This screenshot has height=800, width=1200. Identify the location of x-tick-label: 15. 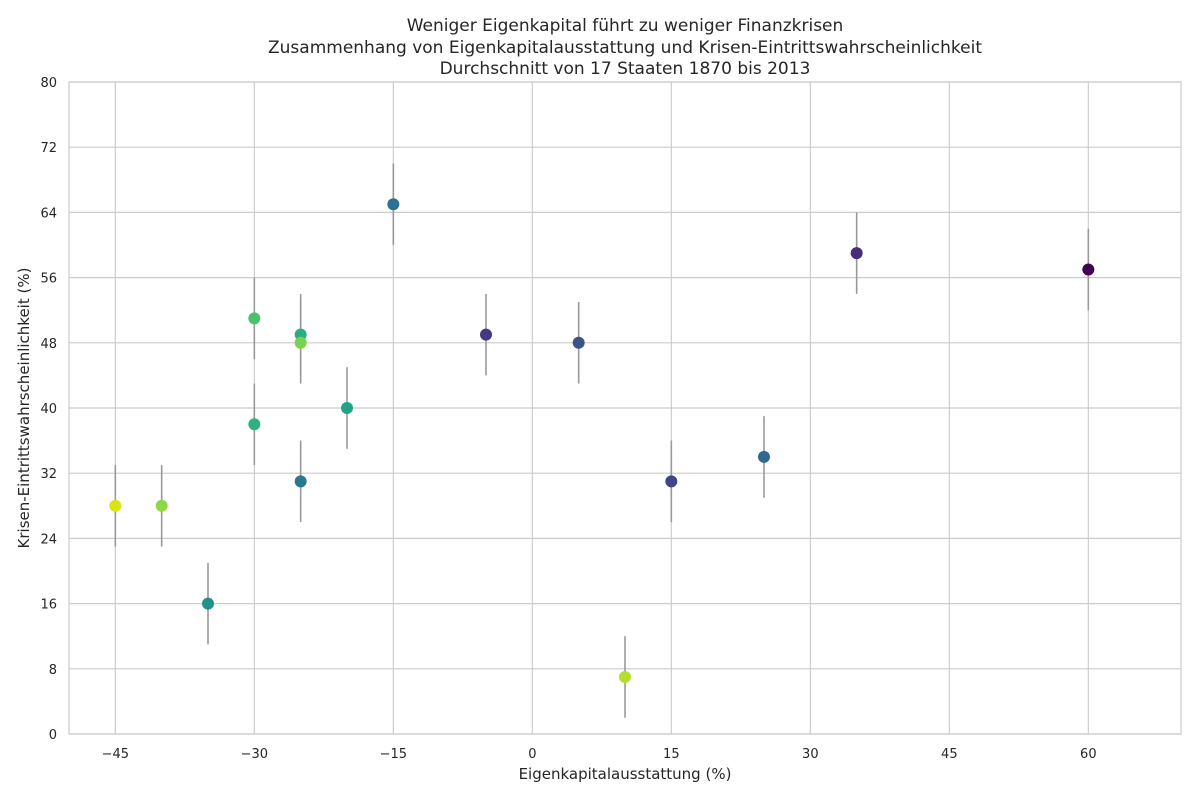
(671, 754).